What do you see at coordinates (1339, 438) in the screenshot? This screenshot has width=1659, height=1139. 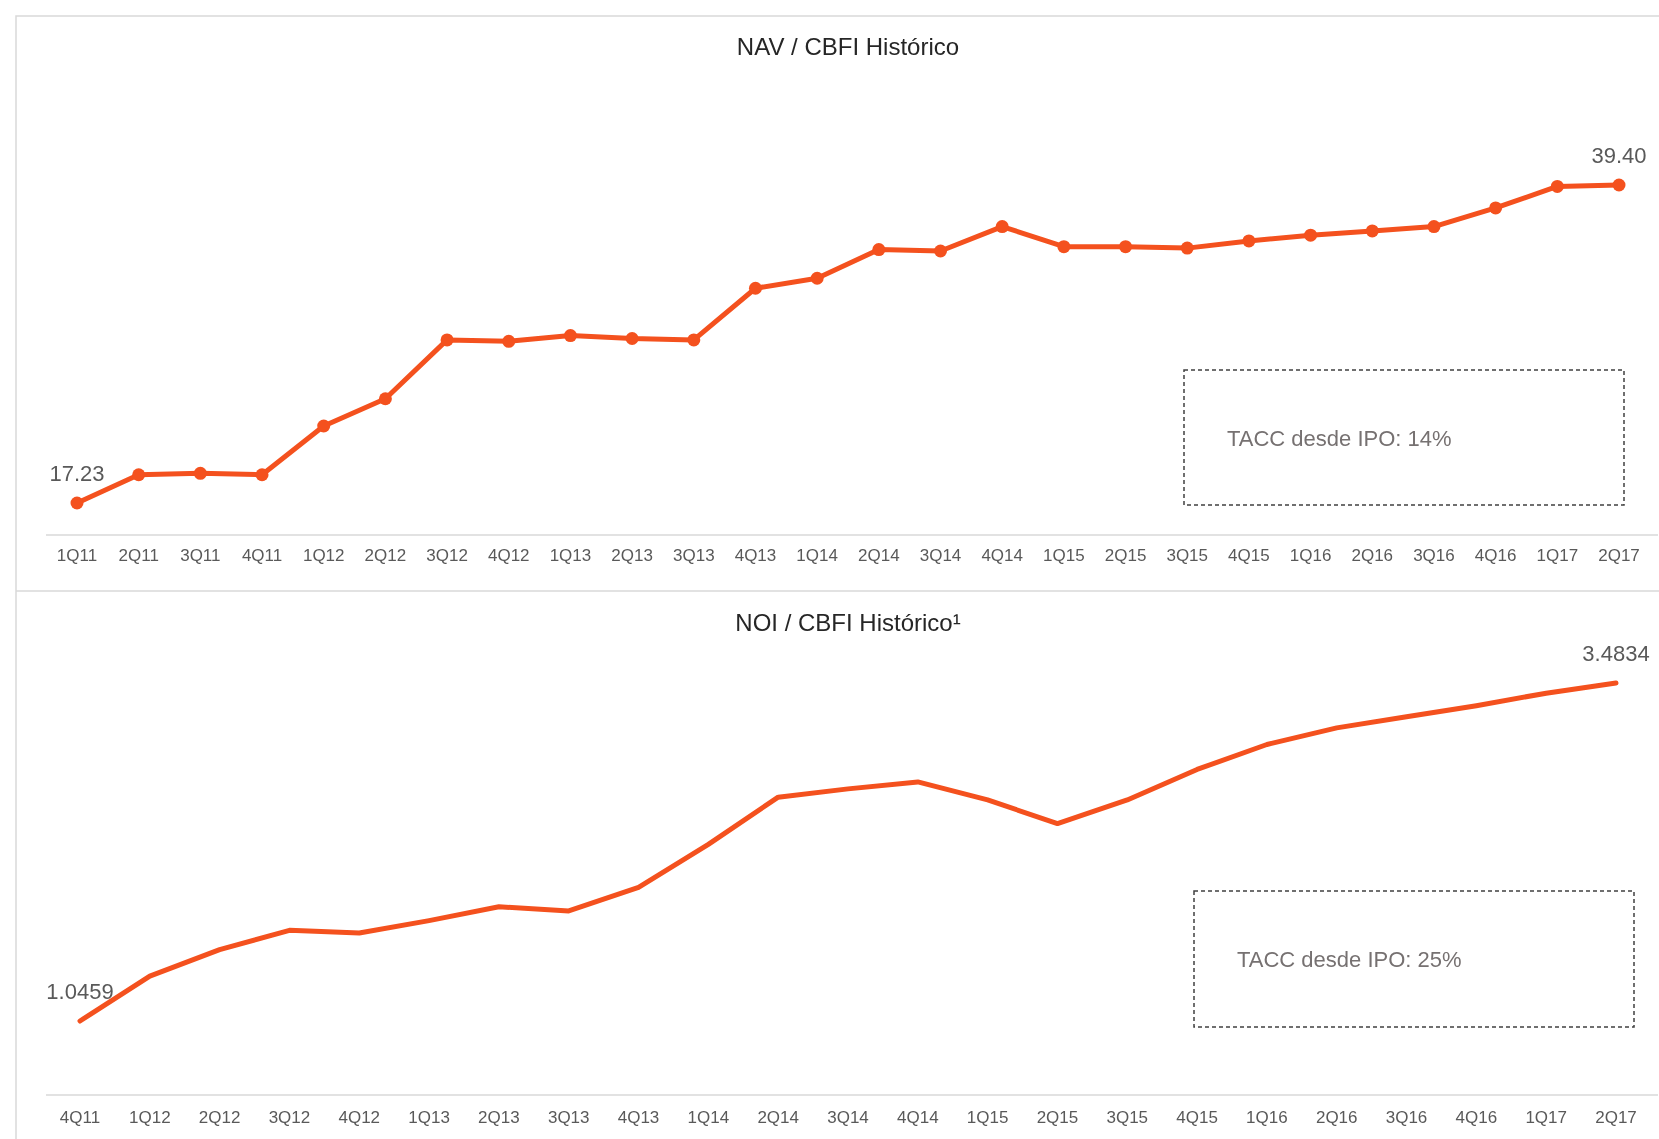 I see `annotation: TACC desde IPO: 14%` at bounding box center [1339, 438].